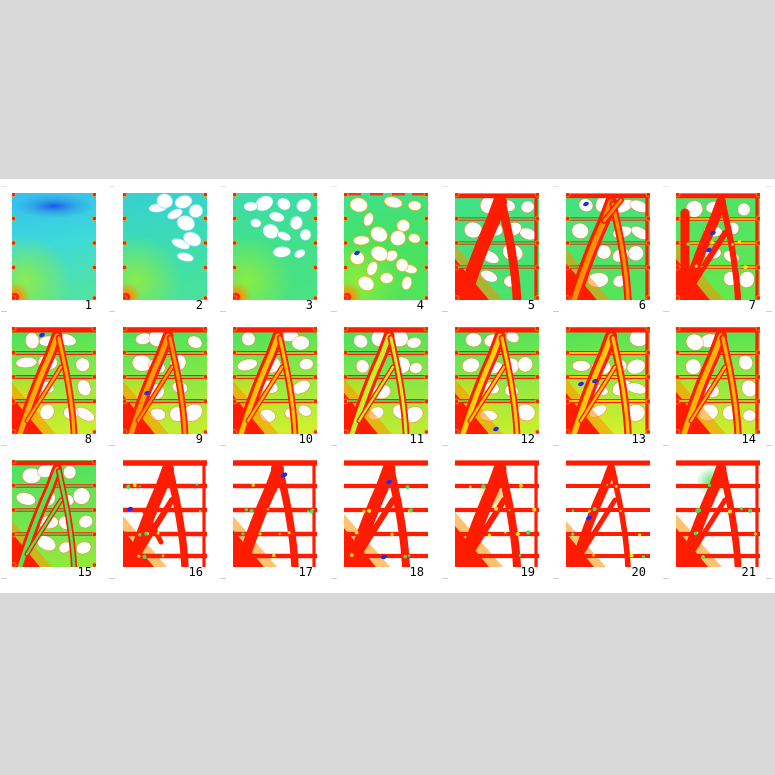 This screenshot has width=775, height=775. I want to click on result-panel-17: 17, so click(275, 519).